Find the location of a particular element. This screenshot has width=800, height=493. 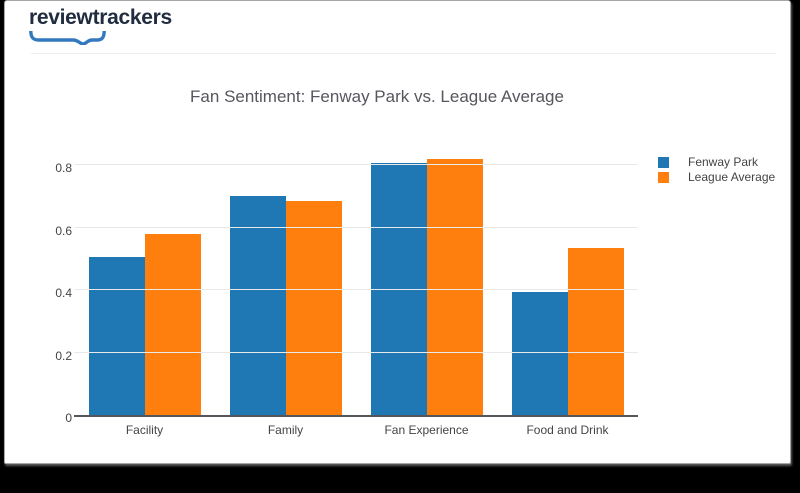

legend-label: Fenway Park is located at coordinates (723, 162).